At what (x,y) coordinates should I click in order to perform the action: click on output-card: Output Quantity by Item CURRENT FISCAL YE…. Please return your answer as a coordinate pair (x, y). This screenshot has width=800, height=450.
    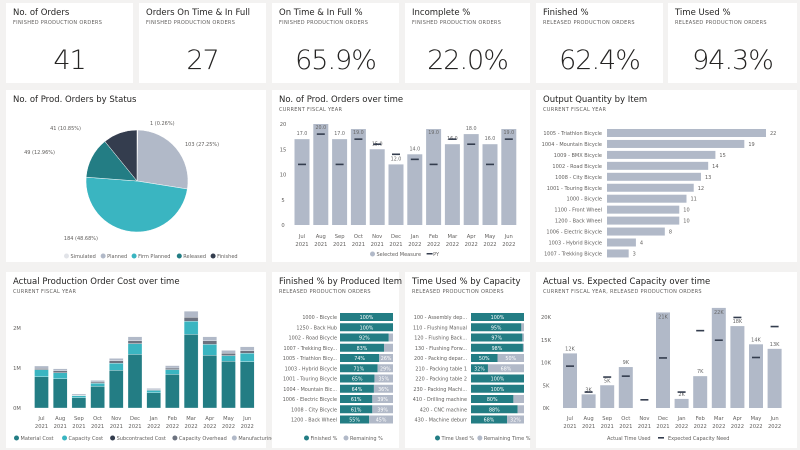
    Looking at the image, I should click on (666, 176).